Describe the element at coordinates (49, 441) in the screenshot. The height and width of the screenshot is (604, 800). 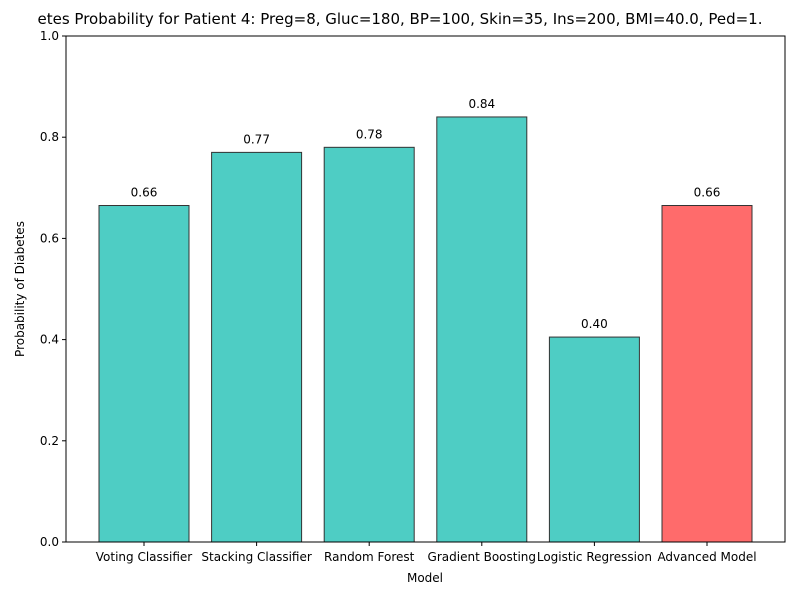
I see `y-tick-label: 0.2` at that location.